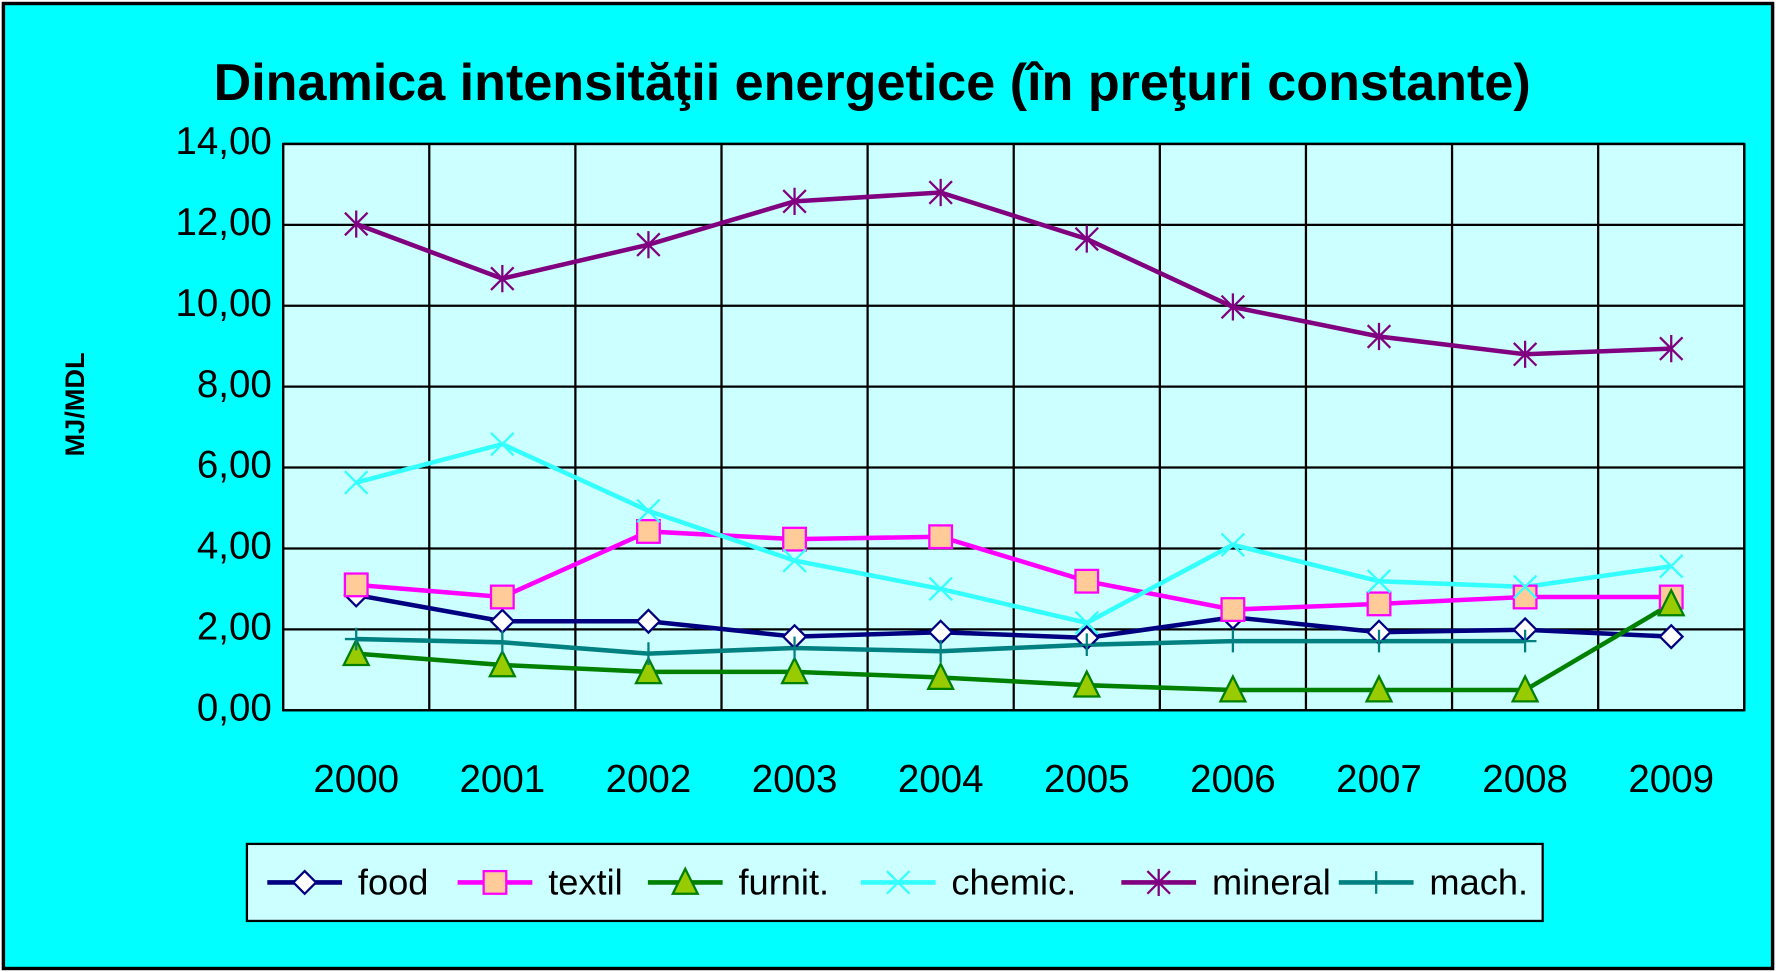 Image resolution: width=1776 pixels, height=972 pixels. What do you see at coordinates (234, 627) in the screenshot?
I see `y-tick-label: 2,00` at bounding box center [234, 627].